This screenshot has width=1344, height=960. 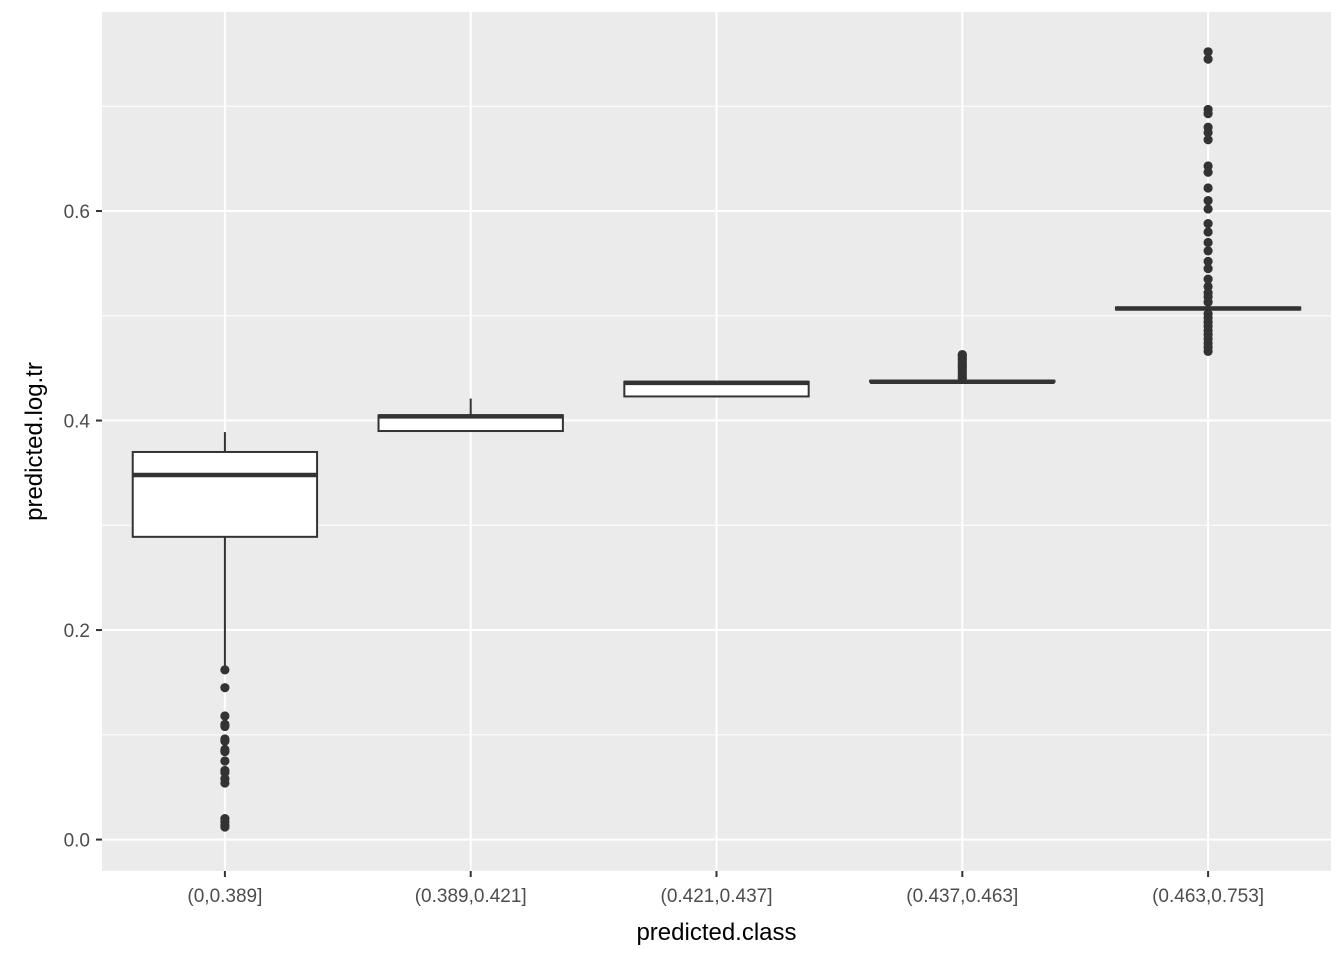 What do you see at coordinates (34, 441) in the screenshot?
I see `y-axis-title: predicted.log.tr` at bounding box center [34, 441].